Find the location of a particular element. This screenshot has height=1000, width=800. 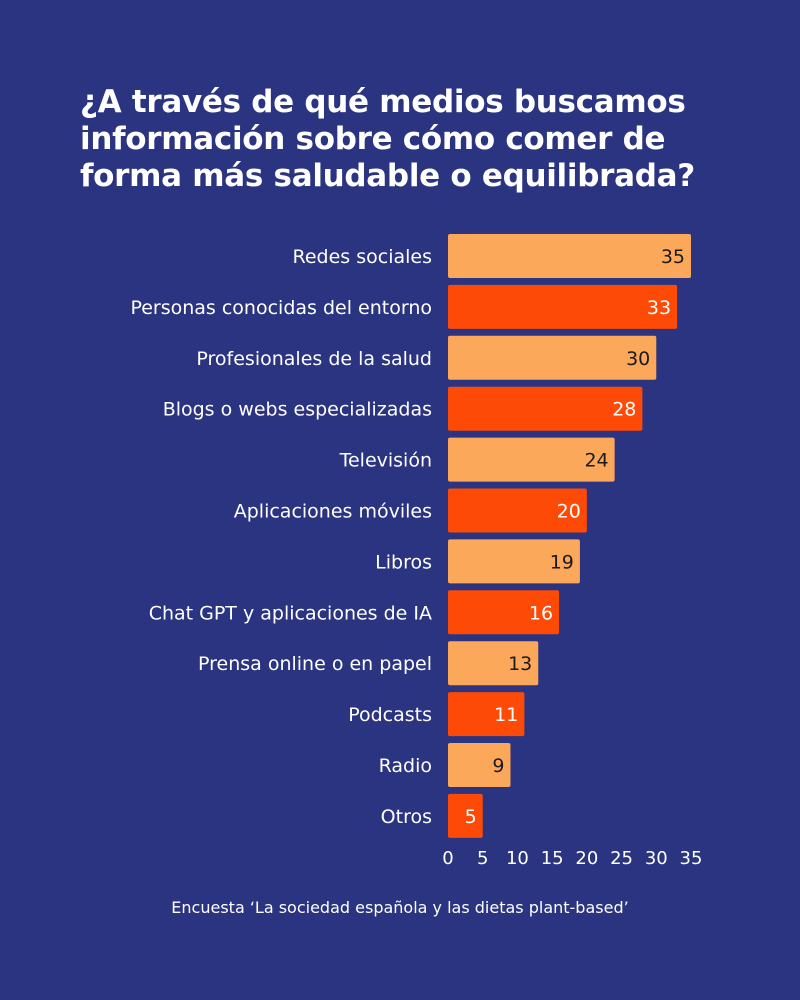

x-tick-label: 15 is located at coordinates (552, 858).